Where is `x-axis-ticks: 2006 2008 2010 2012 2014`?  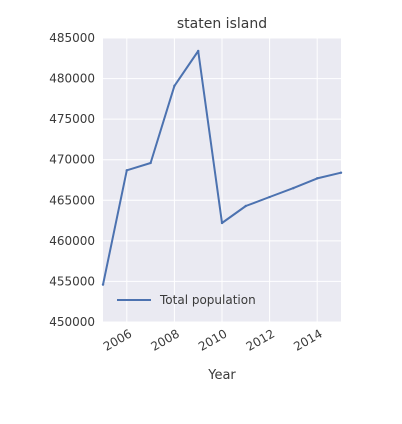 x-axis-ticks: 2006 2008 2010 2012 2014 is located at coordinates (213, 339).